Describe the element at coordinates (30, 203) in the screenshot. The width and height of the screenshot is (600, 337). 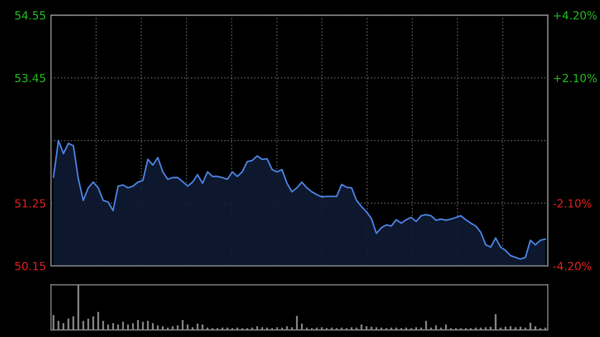
I see `y-tick-label: 51.25` at that location.